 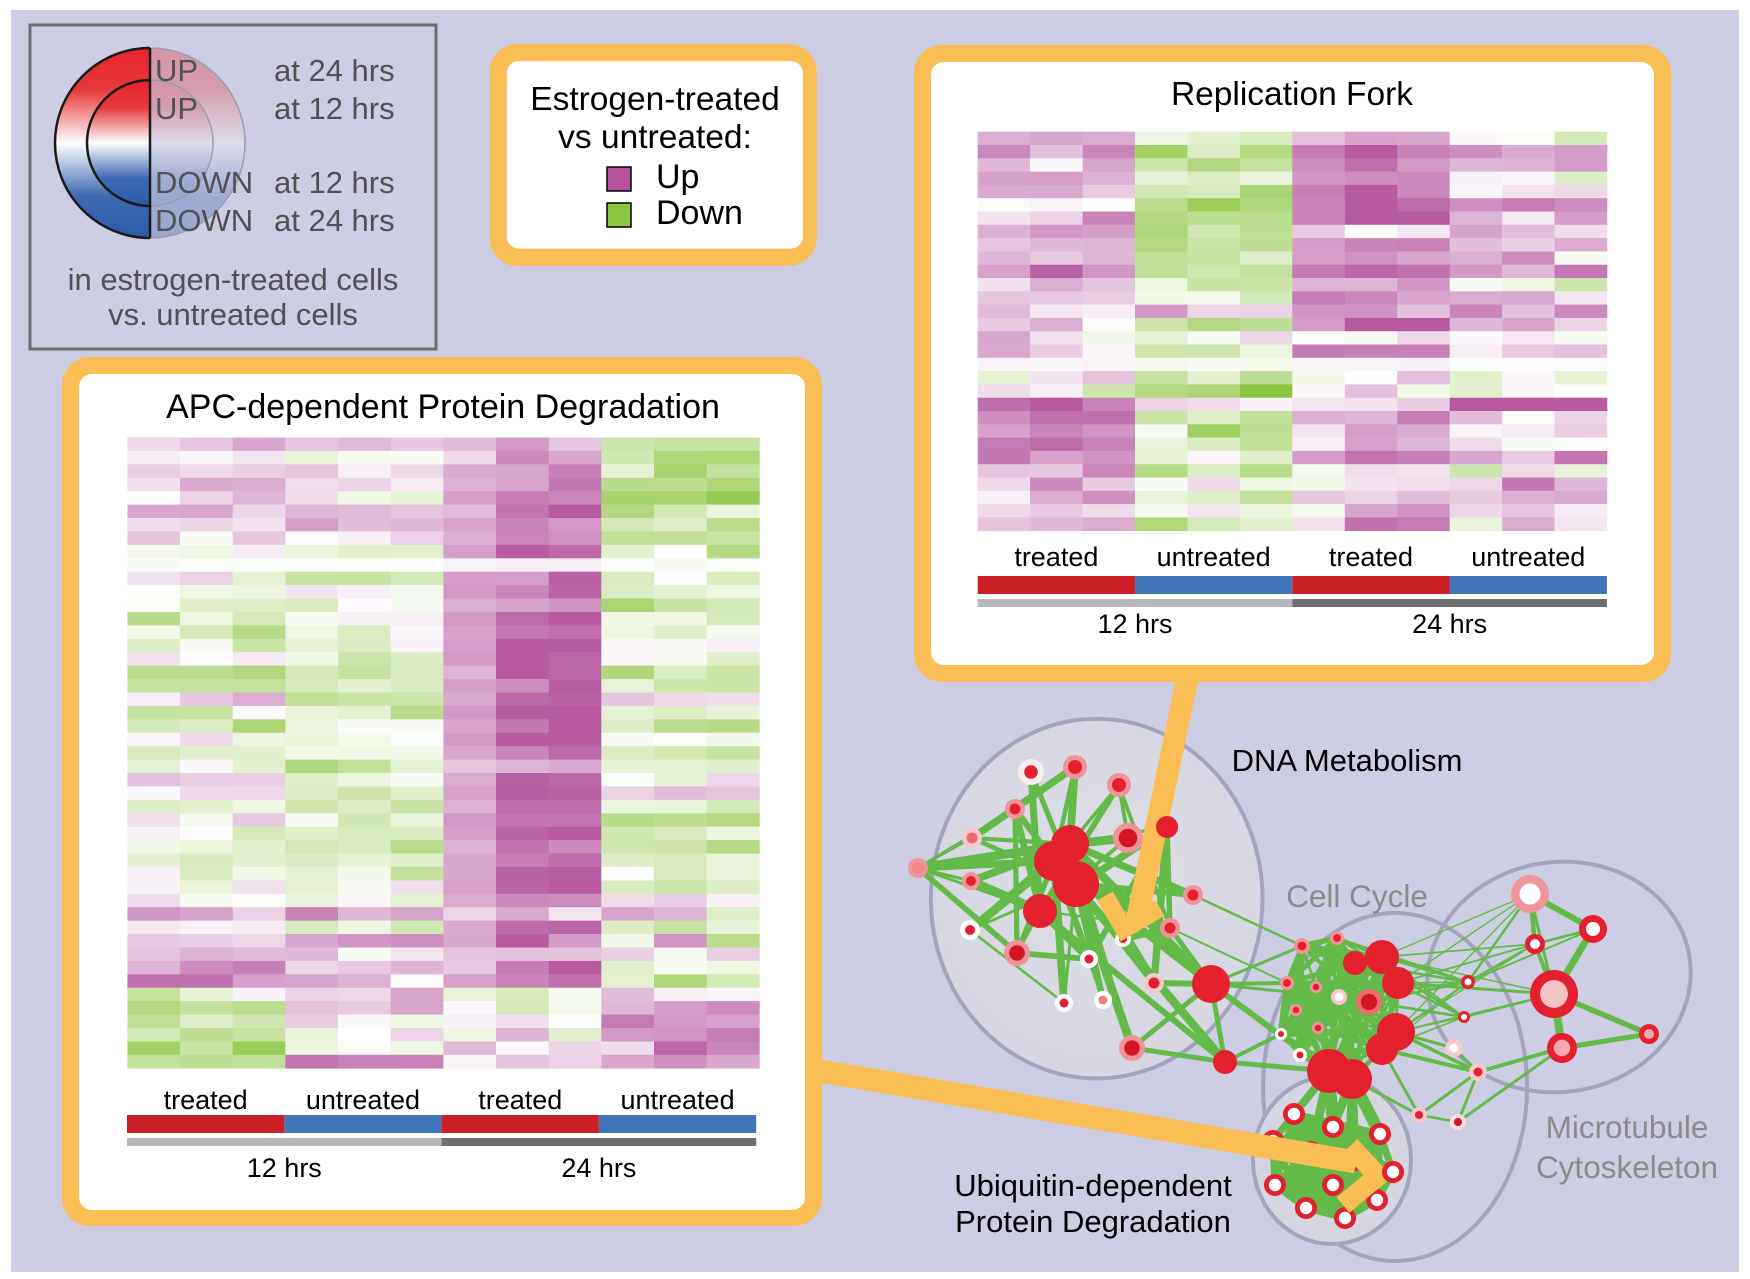 I want to click on svg-text: Microtubule, so click(x=1627, y=1127).